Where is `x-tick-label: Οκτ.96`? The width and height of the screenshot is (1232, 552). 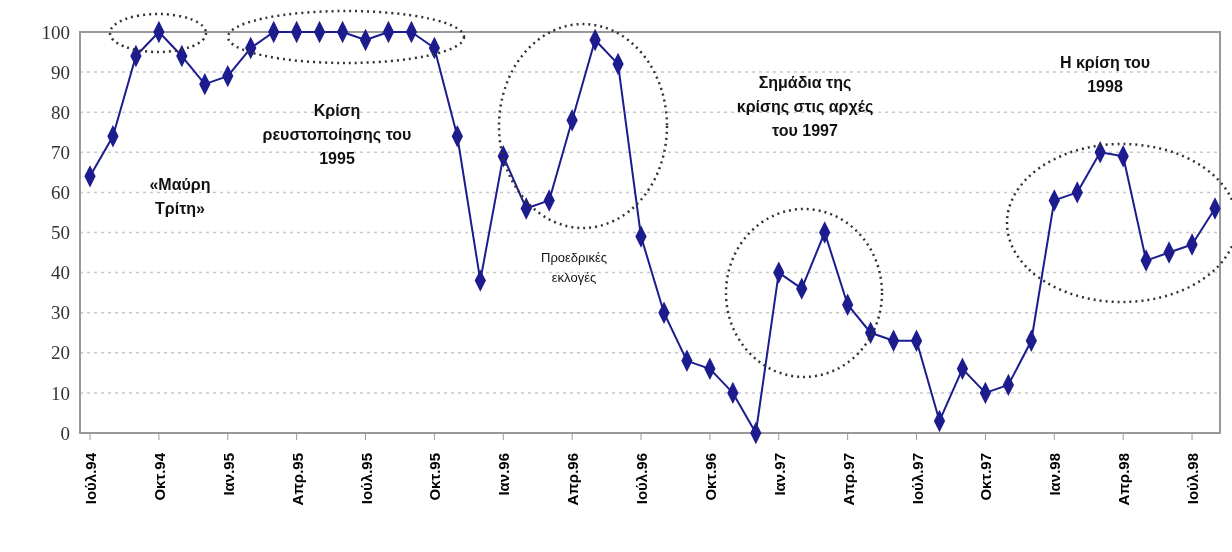 x-tick-label: Οκτ.96 is located at coordinates (710, 477).